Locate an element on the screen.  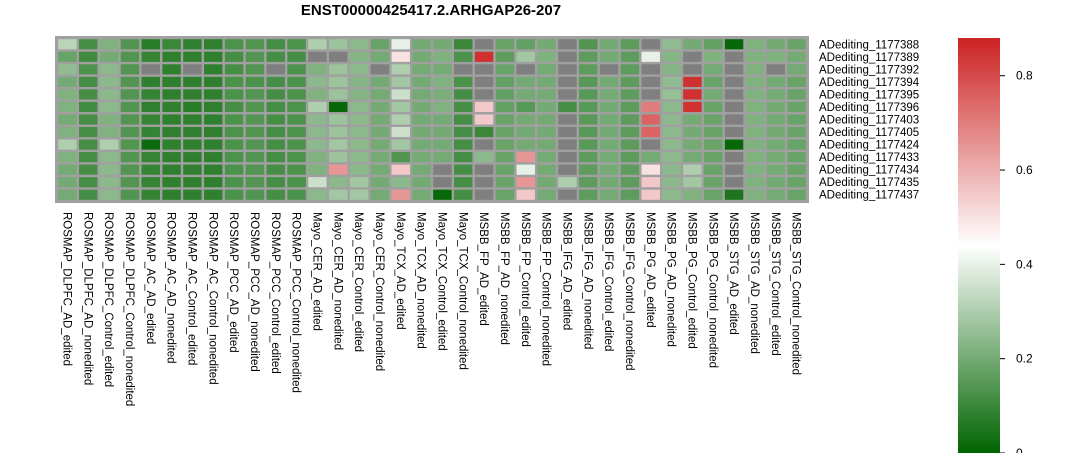
column-label: ROSMAP_AC_Control_edited is located at coordinates (191, 288).